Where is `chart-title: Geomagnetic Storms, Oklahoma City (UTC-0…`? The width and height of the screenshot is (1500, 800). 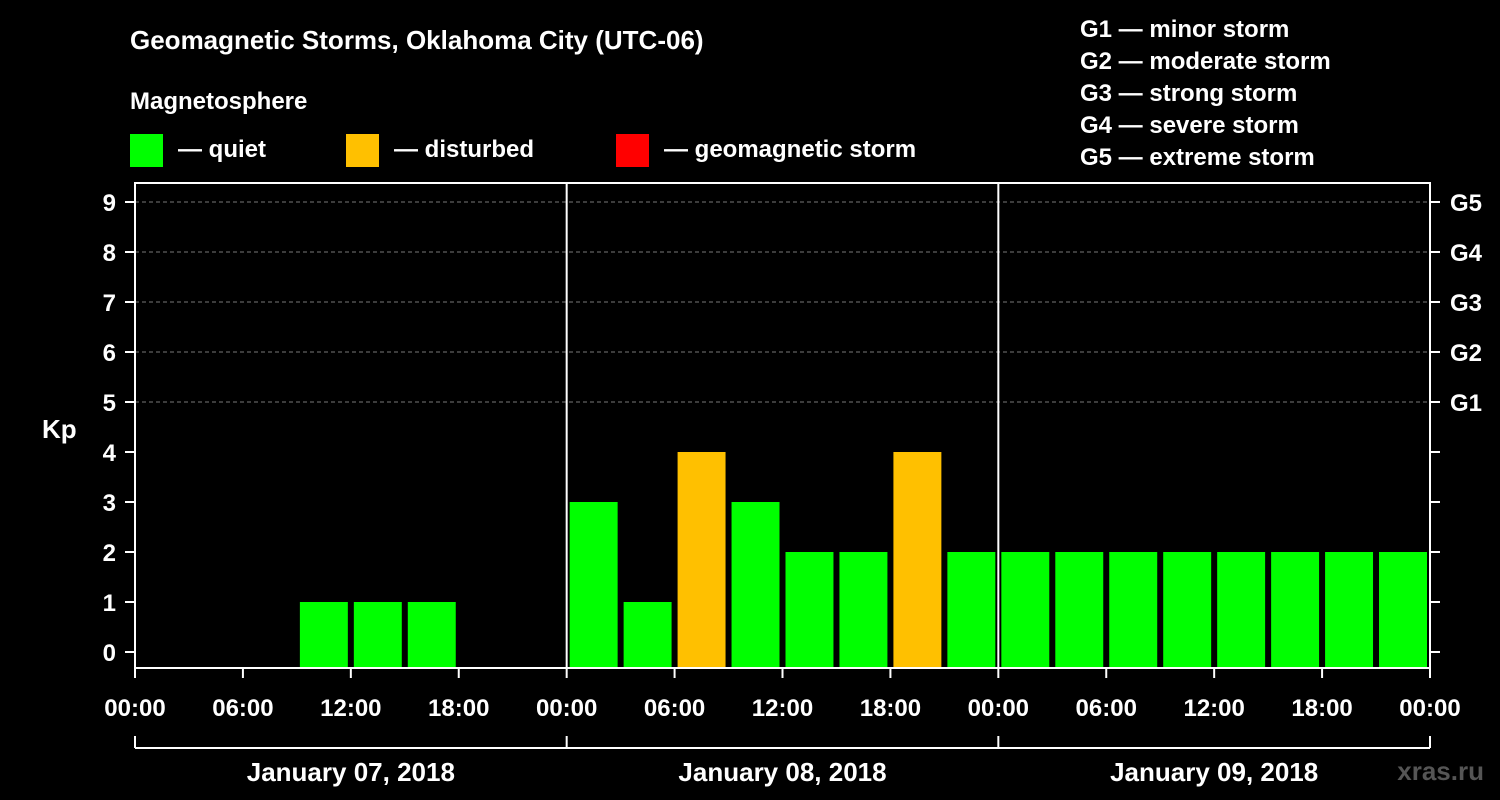
chart-title: Geomagnetic Storms, Oklahoma City (UTC-0… is located at coordinates (417, 40).